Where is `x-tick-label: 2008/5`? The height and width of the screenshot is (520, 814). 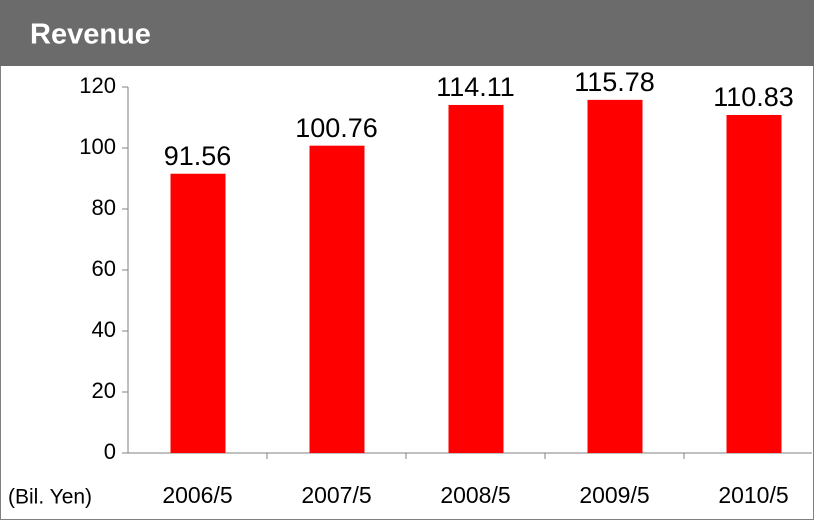
x-tick-label: 2008/5 is located at coordinates (475, 495).